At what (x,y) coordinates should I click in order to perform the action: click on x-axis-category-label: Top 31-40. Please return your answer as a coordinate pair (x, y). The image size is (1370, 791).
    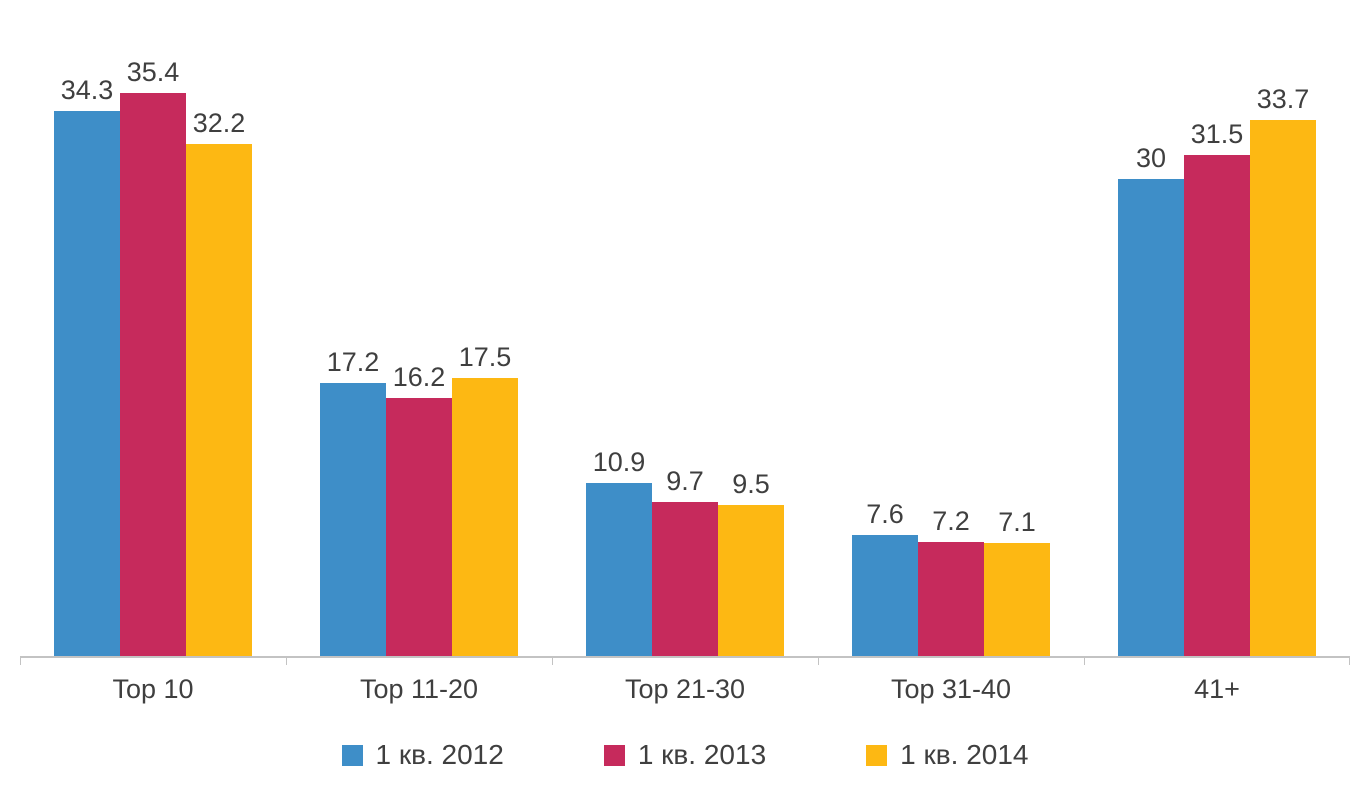
    Looking at the image, I should click on (951, 689).